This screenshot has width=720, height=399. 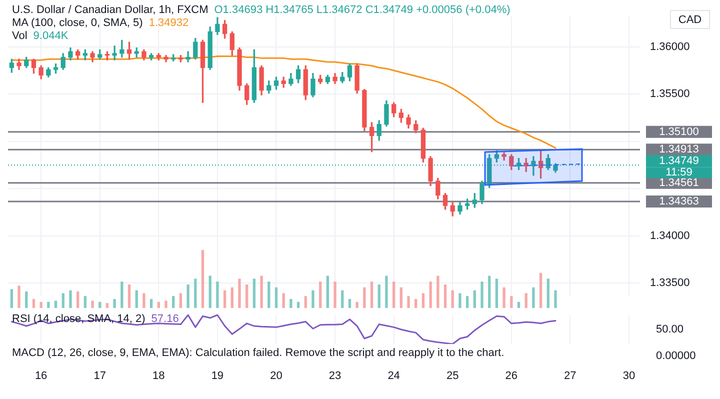 I want to click on ref-line-label: 1.34363, so click(x=679, y=202).